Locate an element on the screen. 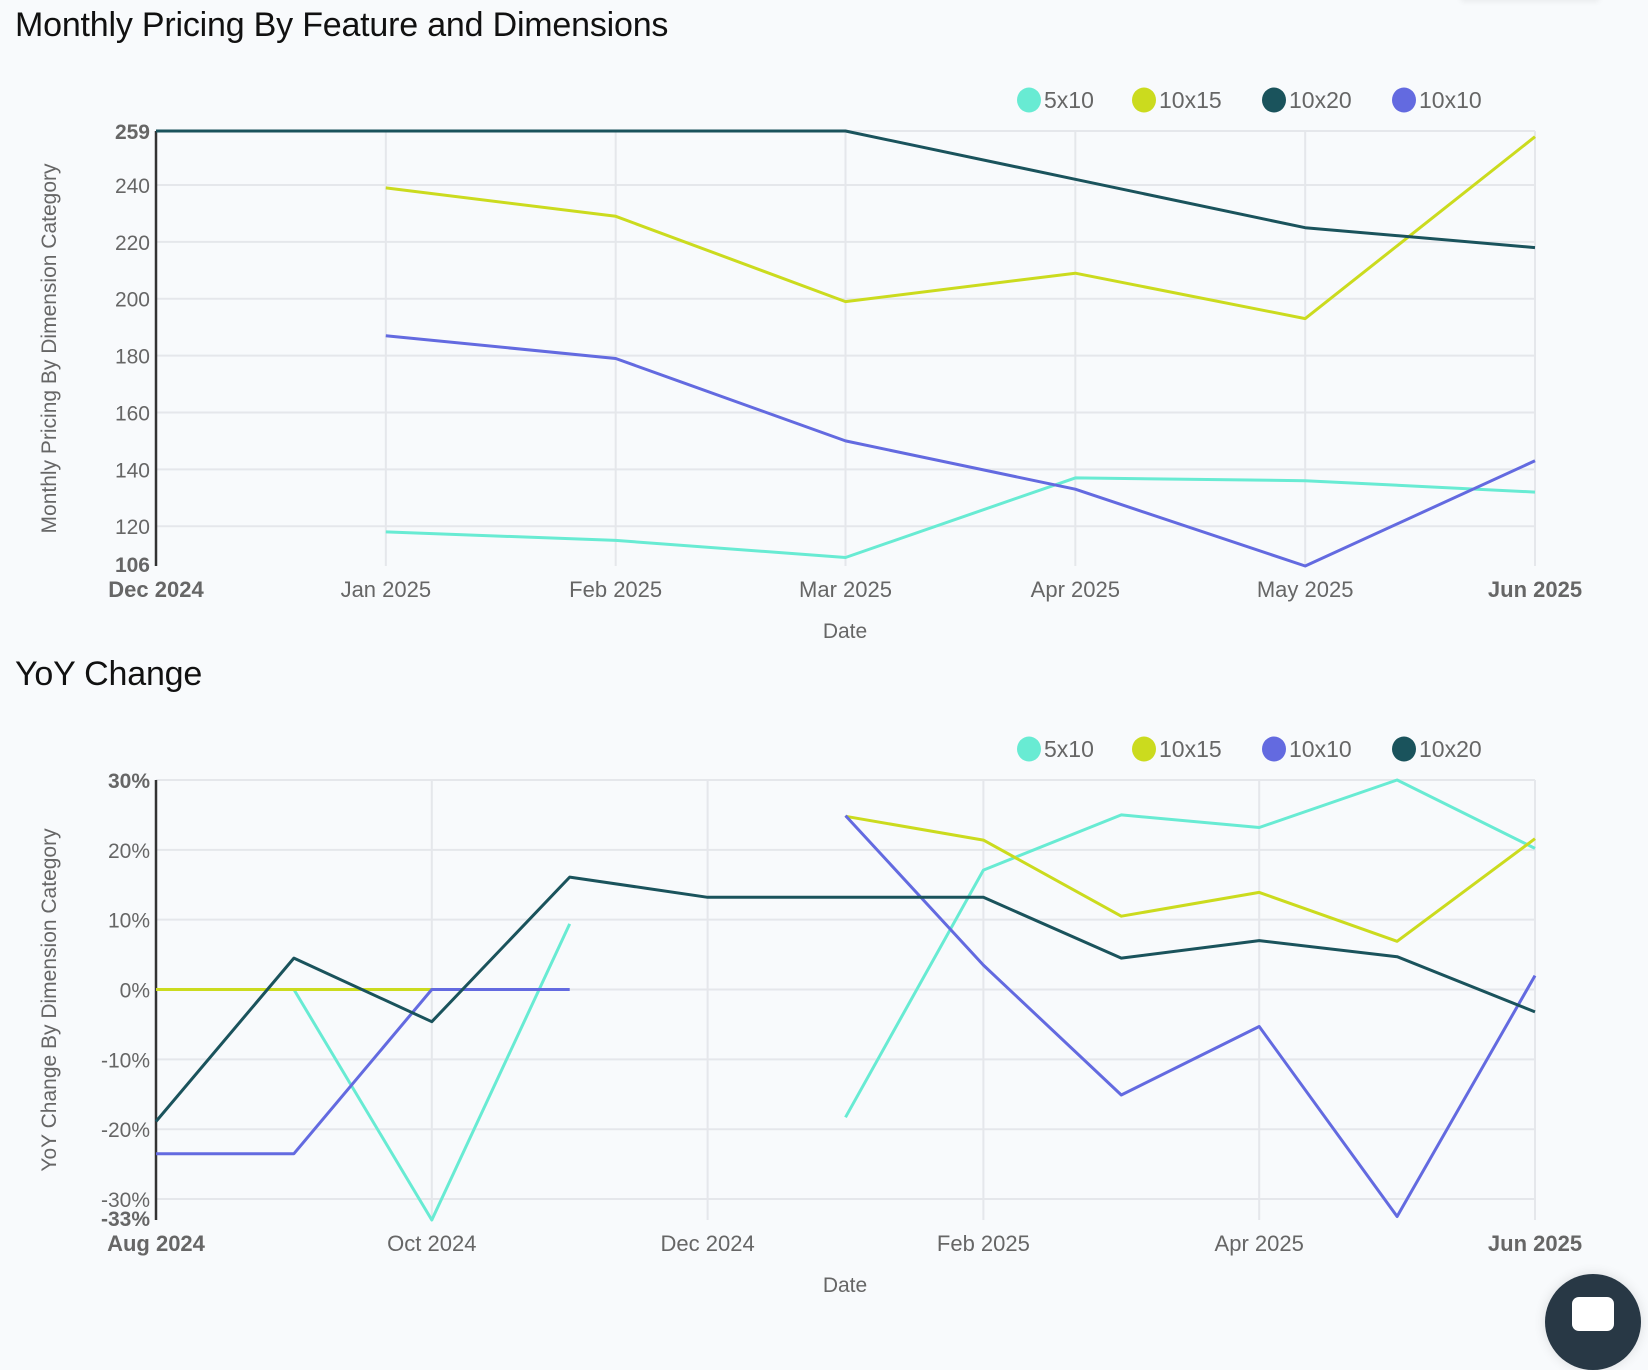  y-axis-title: Monthly Pricing By Dimension Category is located at coordinates (49, 348).